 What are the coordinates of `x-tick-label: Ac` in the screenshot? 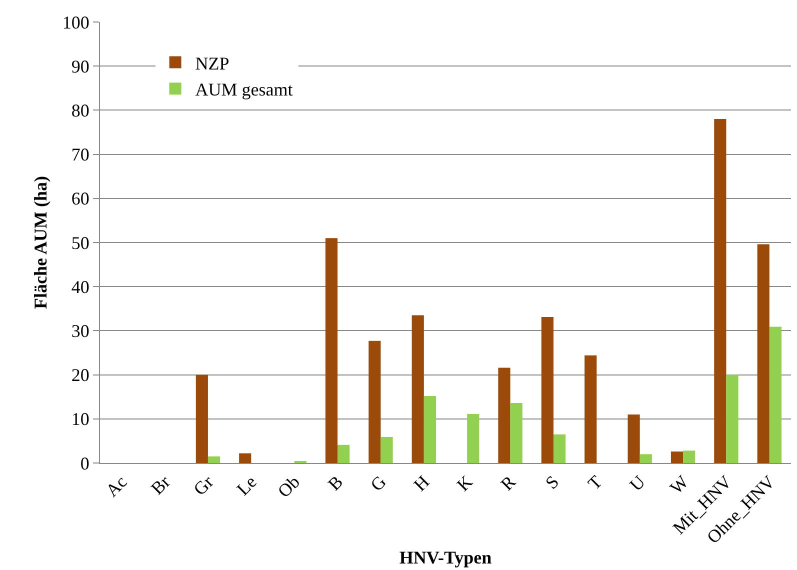 It's located at (116, 486).